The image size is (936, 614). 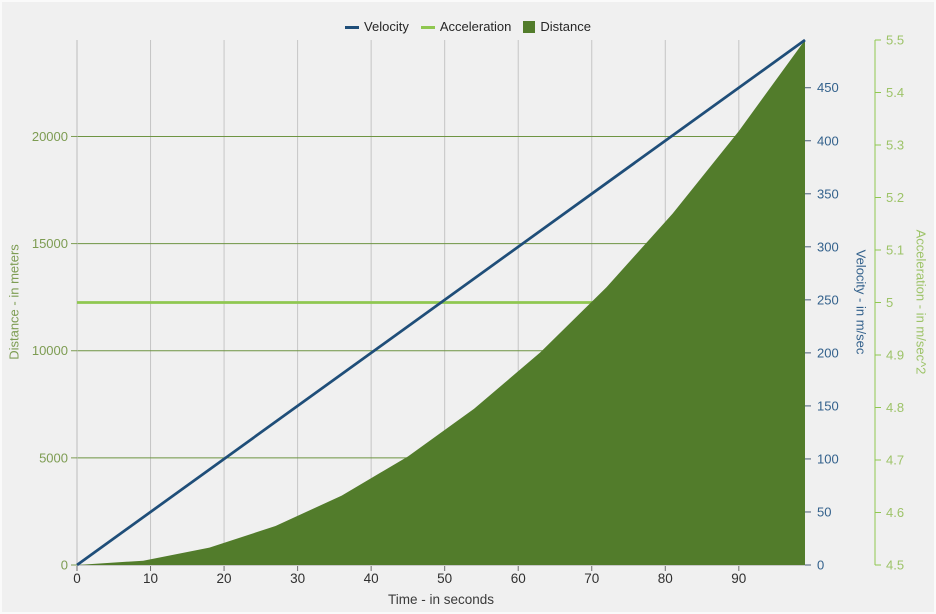 What do you see at coordinates (895, 145) in the screenshot?
I see `acceleration-tick-label: 5.3` at bounding box center [895, 145].